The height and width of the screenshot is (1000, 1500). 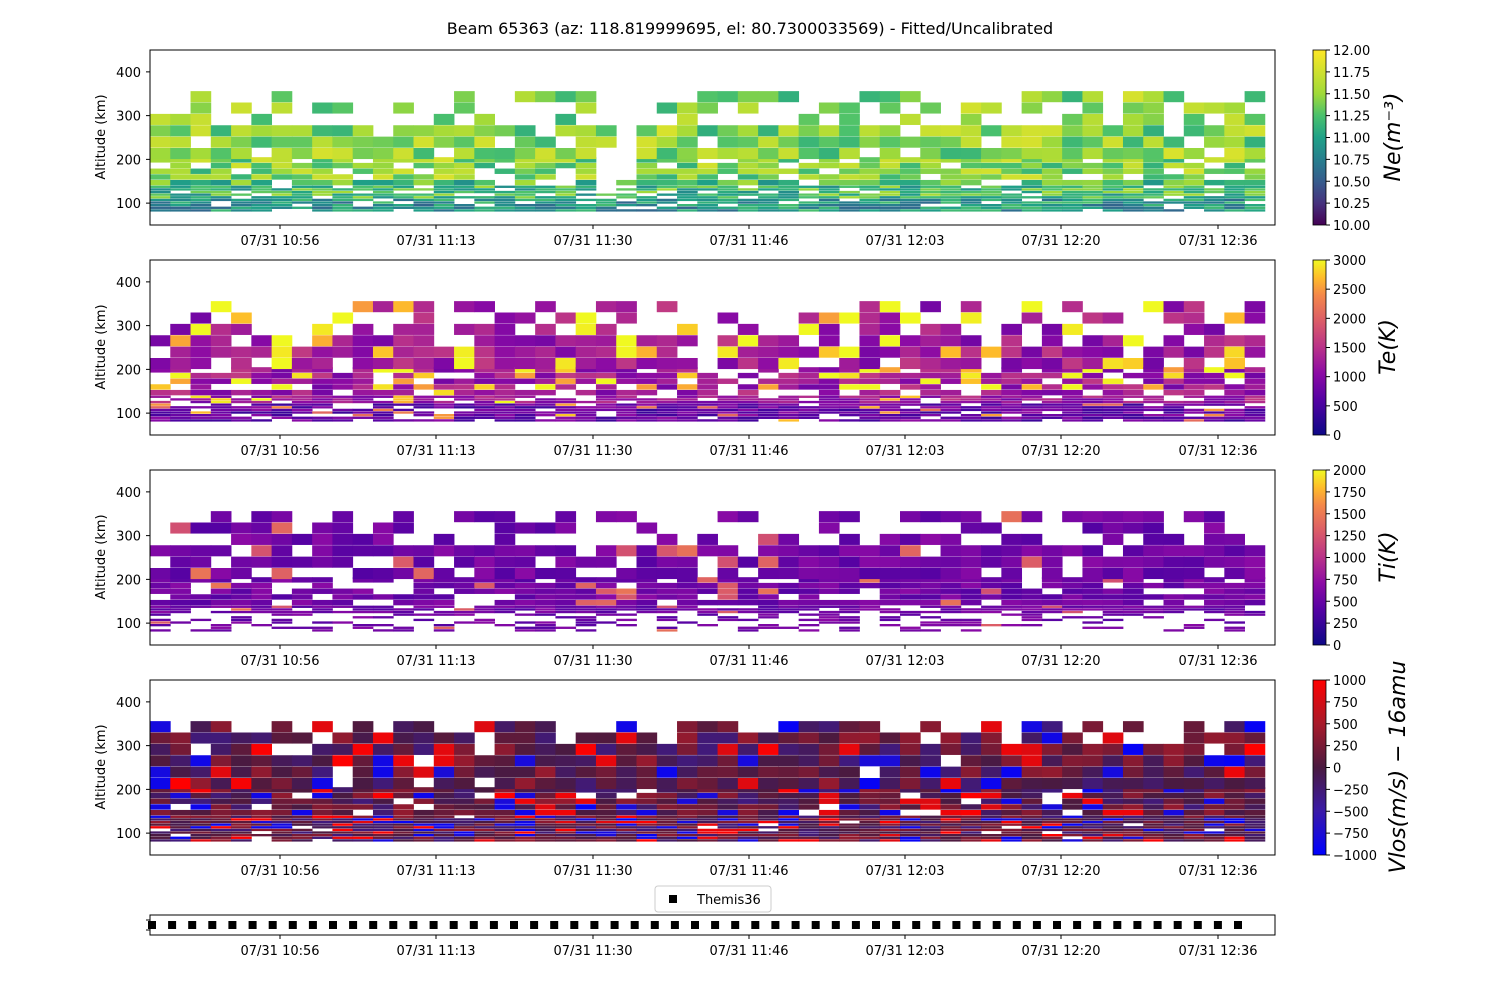 What do you see at coordinates (279, 951) in the screenshot?
I see `x-tick-label: 07/31 10:56` at bounding box center [279, 951].